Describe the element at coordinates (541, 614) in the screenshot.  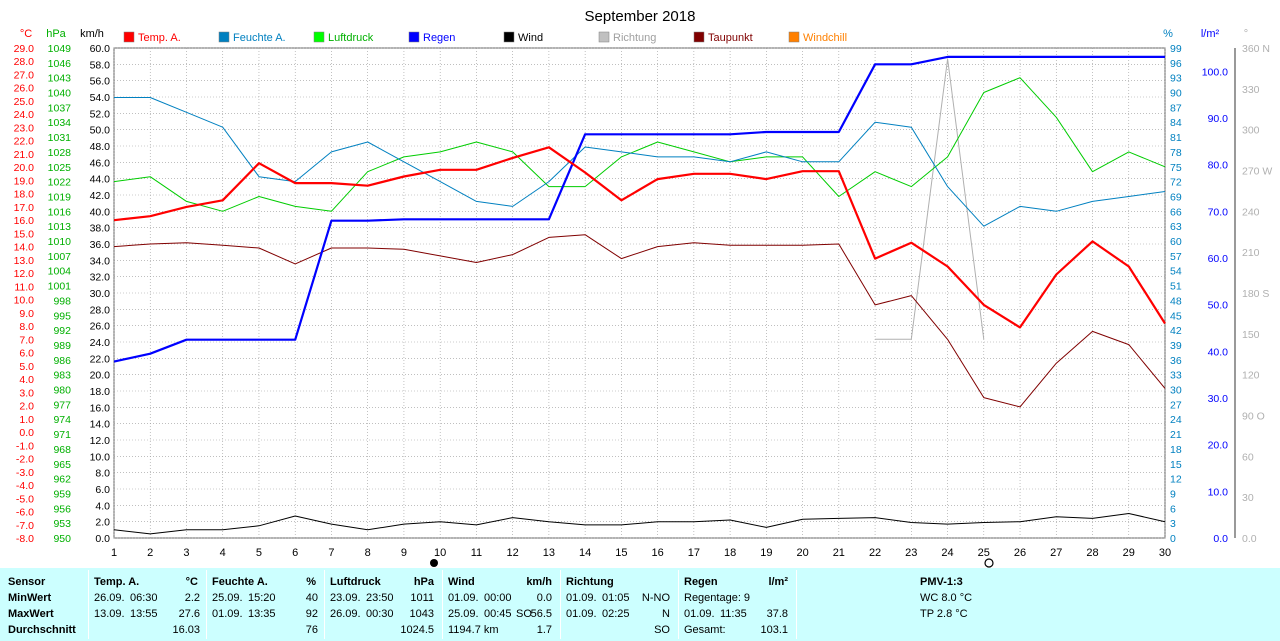
I see `wind-max-value: 56.5` at that location.